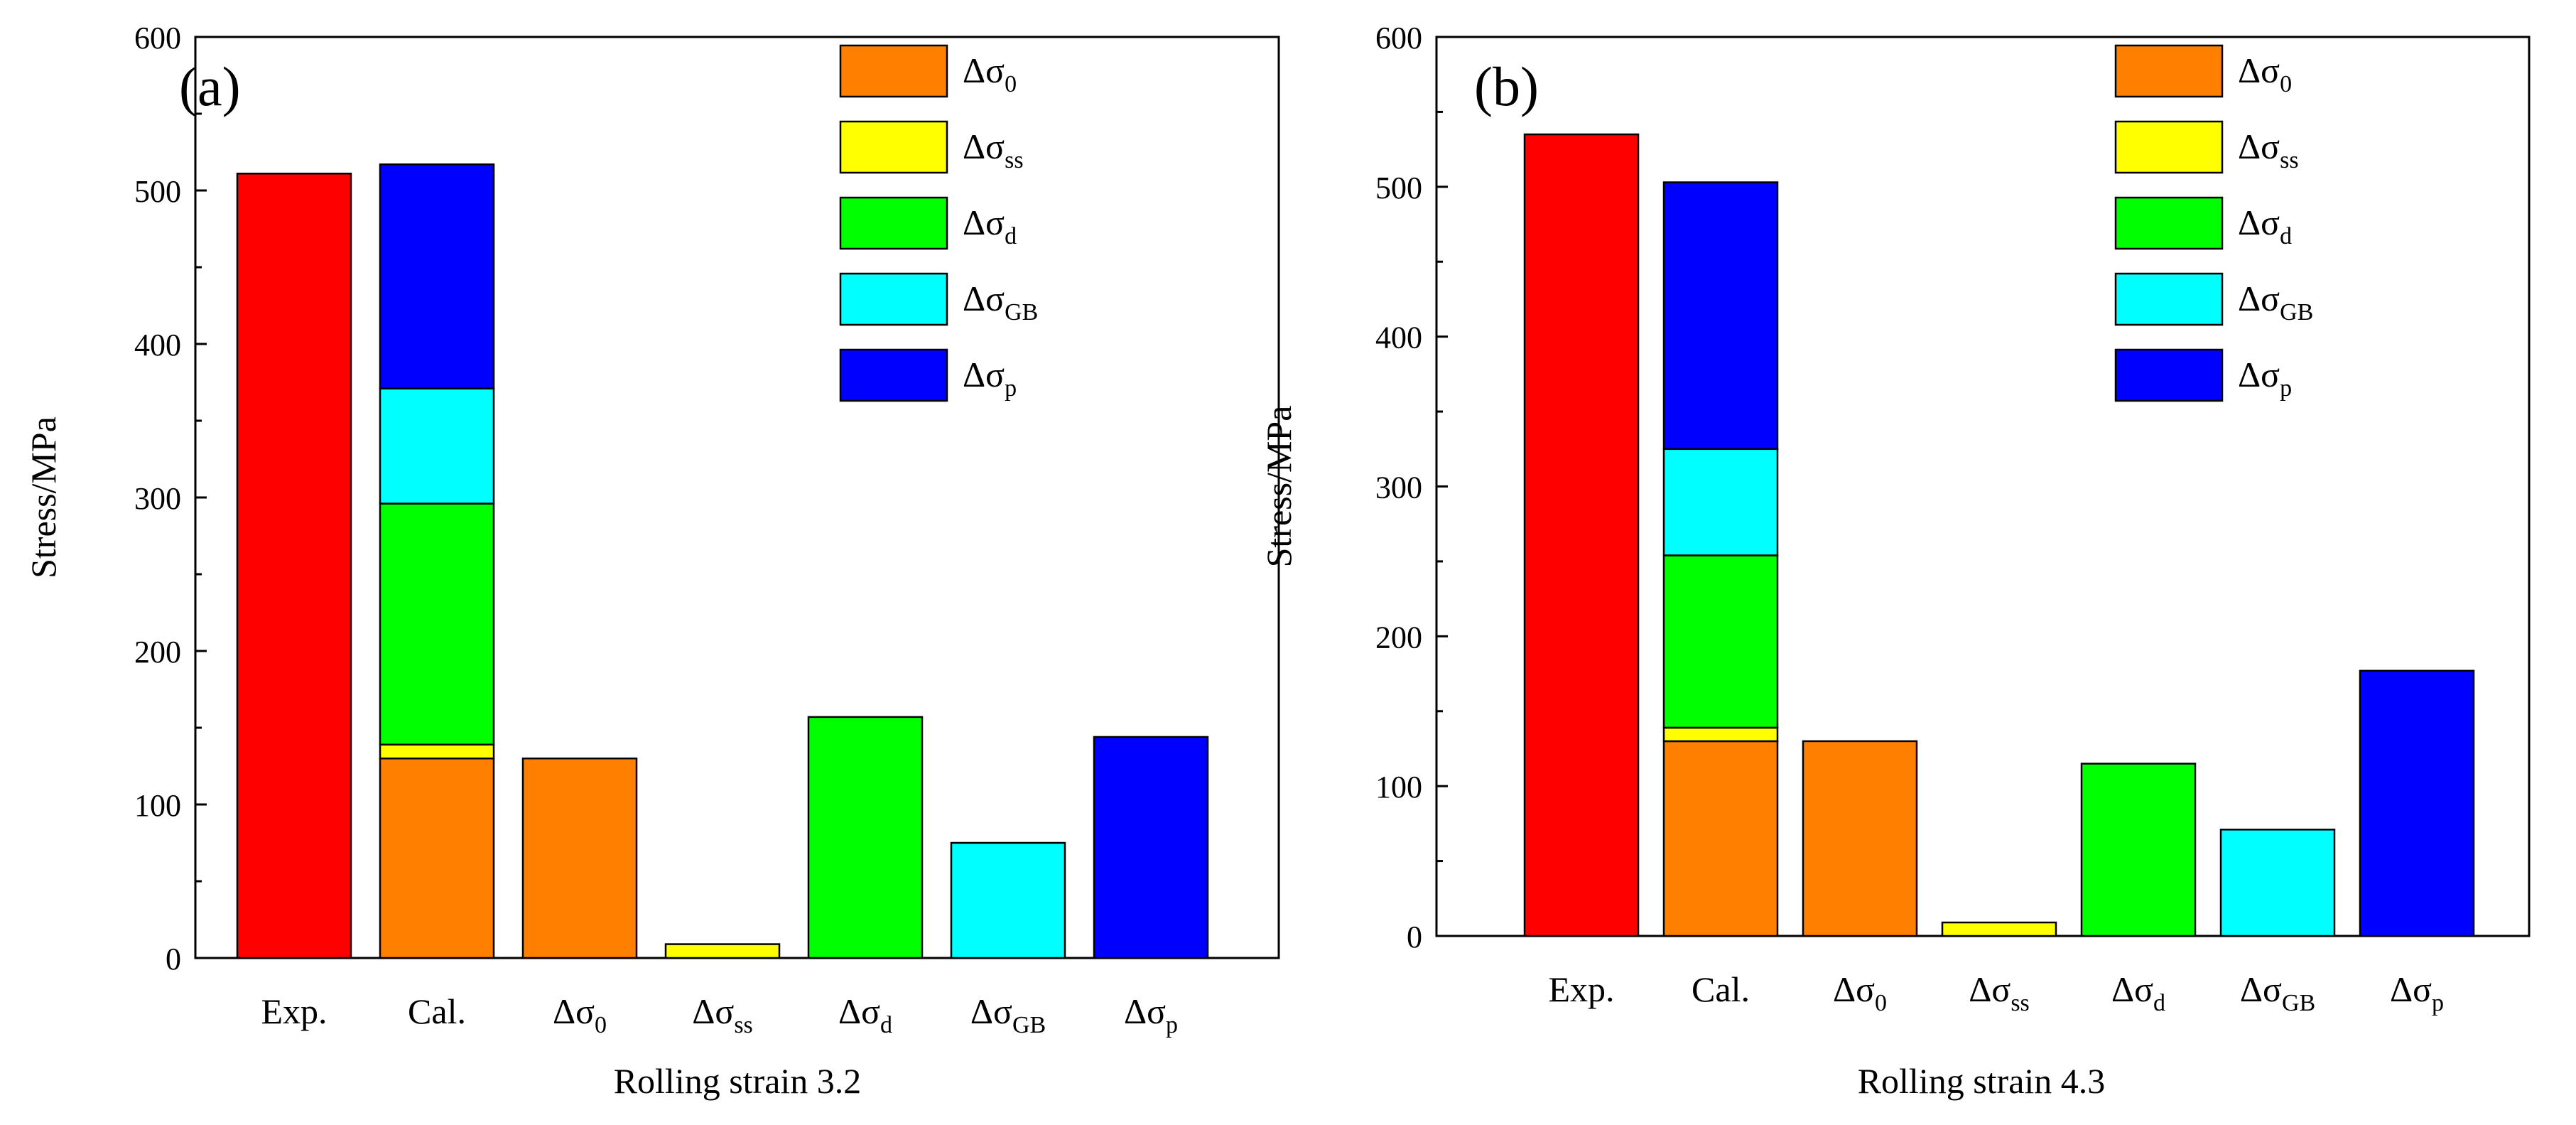 The height and width of the screenshot is (1125, 2576). I want to click on x-axis-label: Rolling strain 4.3, so click(1982, 1081).